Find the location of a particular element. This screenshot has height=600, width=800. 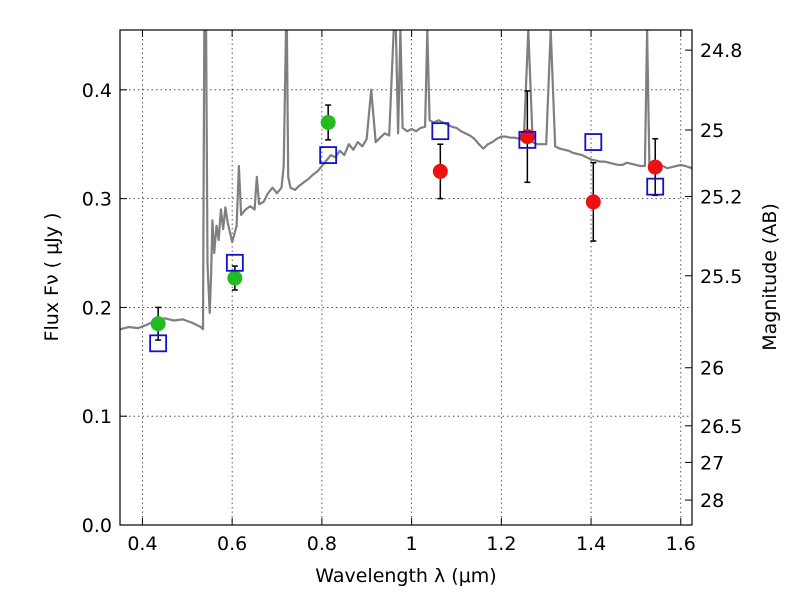

right-tick-label: 25.5 is located at coordinates (721, 277).